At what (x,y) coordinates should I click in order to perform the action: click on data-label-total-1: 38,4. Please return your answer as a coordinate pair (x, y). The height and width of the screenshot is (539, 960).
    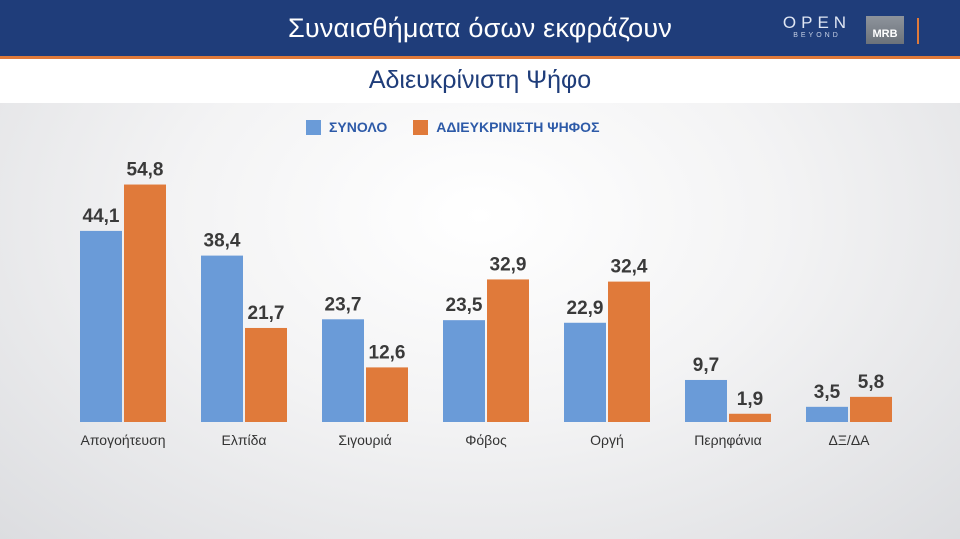
    Looking at the image, I should click on (222, 241).